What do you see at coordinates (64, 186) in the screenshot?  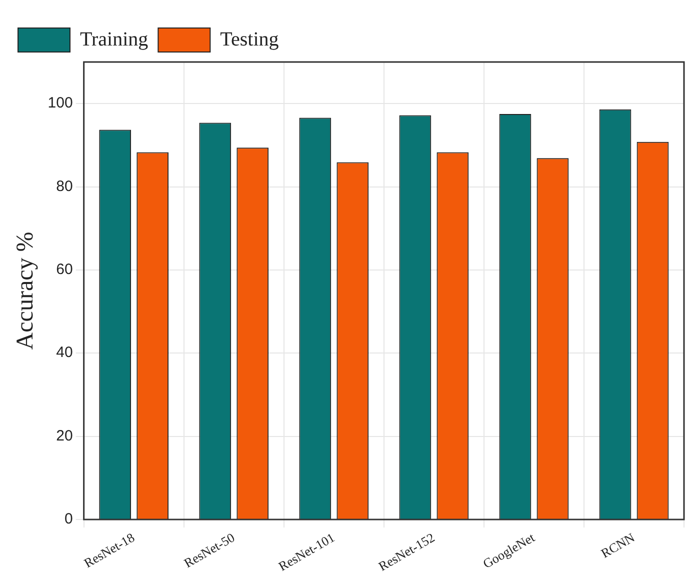 I see `y-tick-label: 80` at bounding box center [64, 186].